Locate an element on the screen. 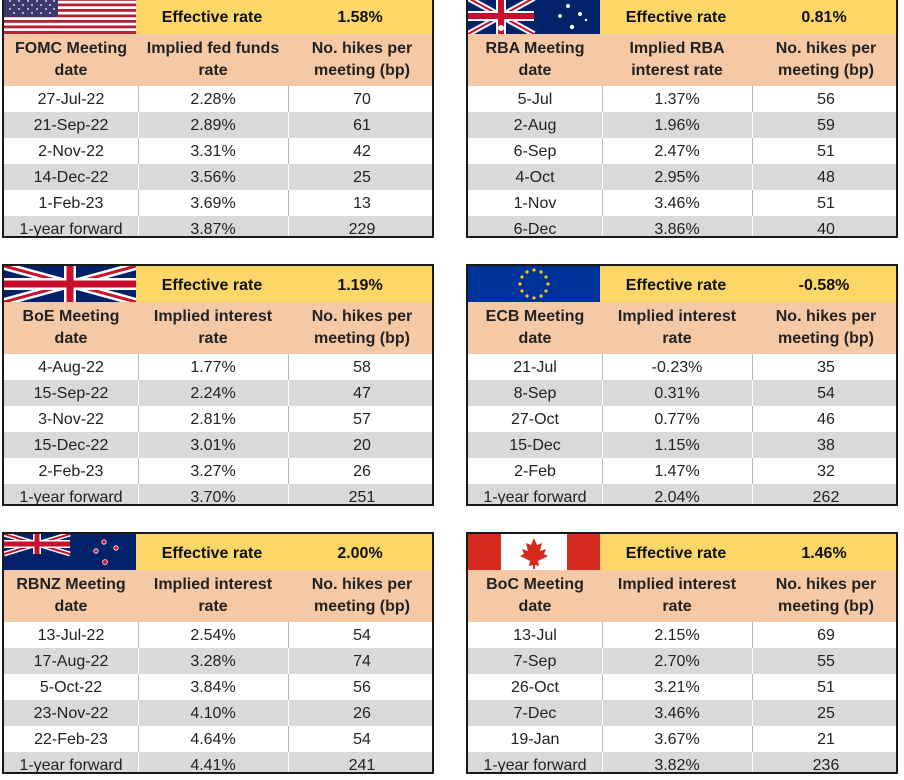 The image size is (904, 780). table-row: 15-Sep-22 2.24% 47 is located at coordinates (218, 393).